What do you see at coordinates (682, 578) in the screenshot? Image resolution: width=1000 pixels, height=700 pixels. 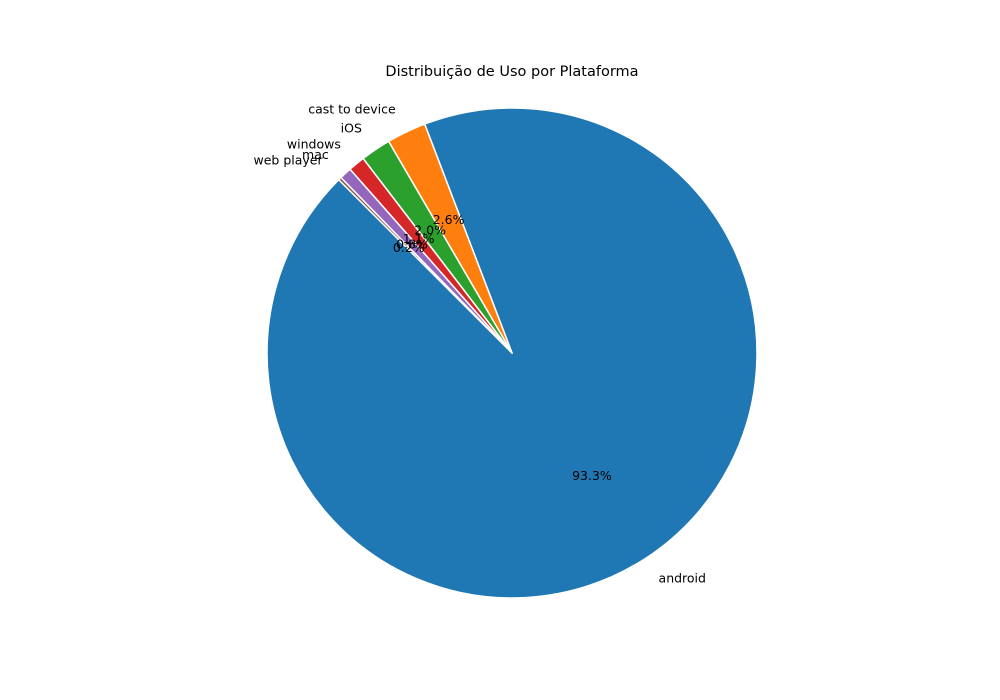 I see `slice-label-android: android` at bounding box center [682, 578].